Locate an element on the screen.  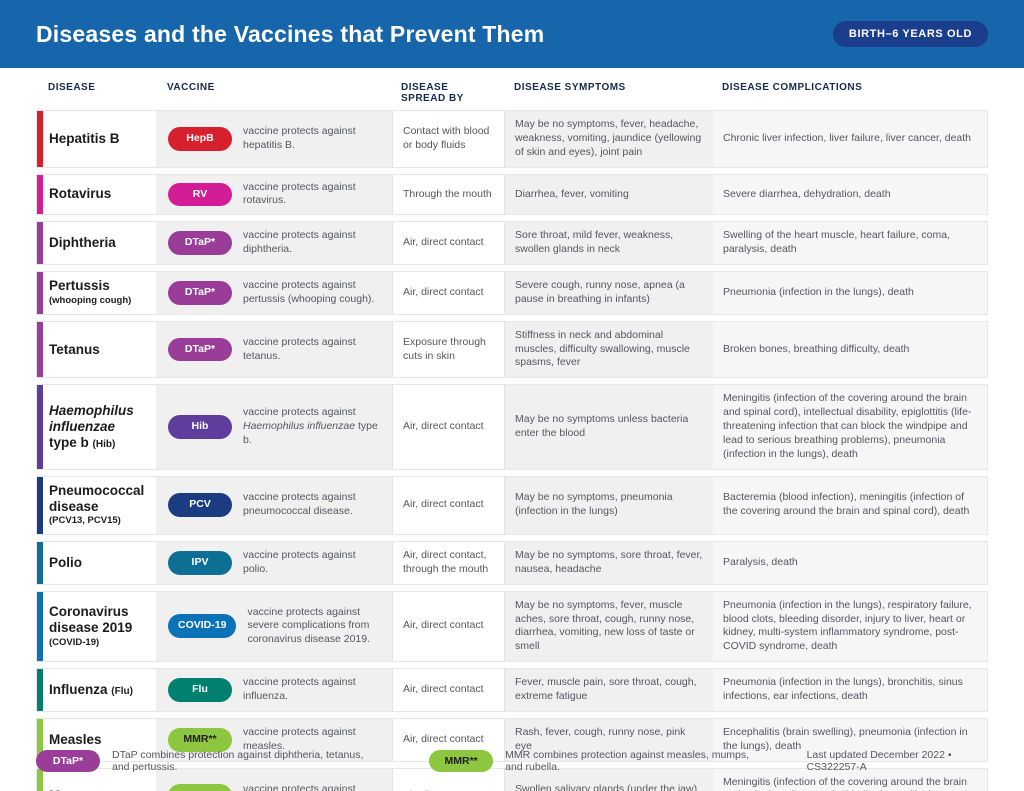
text-segment: Influenza is located at coordinates (80, 690).